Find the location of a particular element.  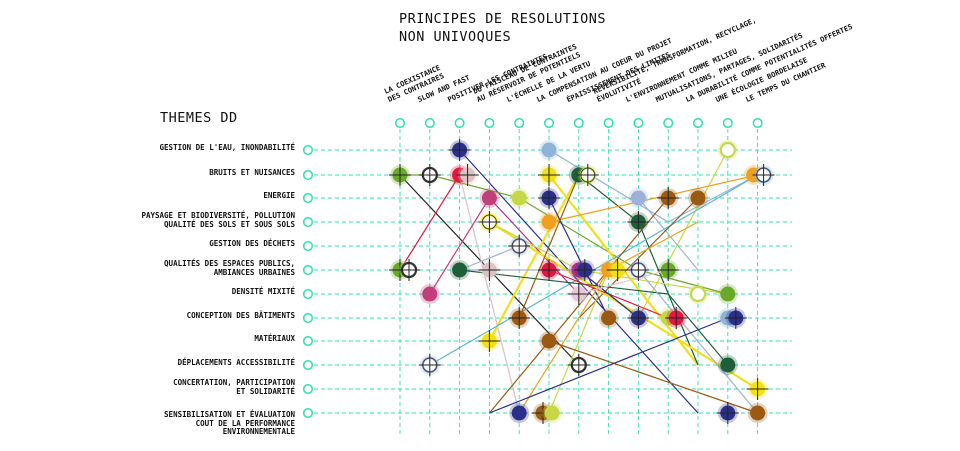

diagram-title: PRINCIPES DE RESOLUTIONS NON UNIVOQUES is located at coordinates (502, 28).